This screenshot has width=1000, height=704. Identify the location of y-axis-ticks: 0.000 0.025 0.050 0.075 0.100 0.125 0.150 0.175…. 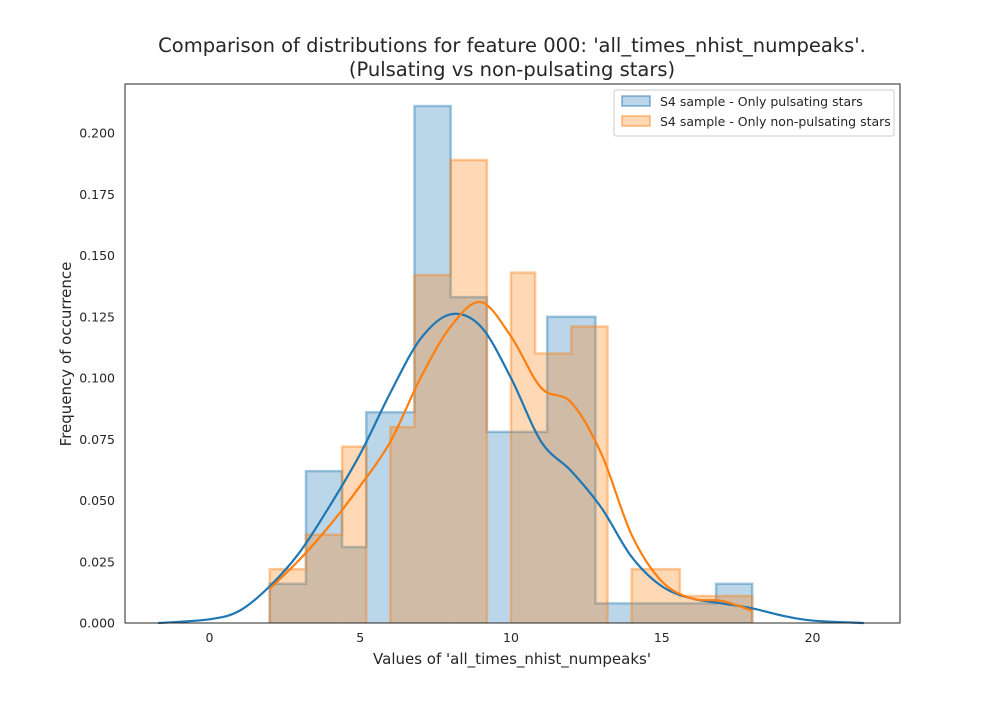
(97, 378).